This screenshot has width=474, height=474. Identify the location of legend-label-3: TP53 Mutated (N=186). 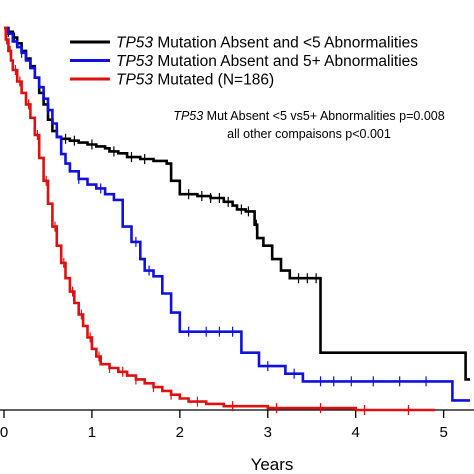
(195, 80).